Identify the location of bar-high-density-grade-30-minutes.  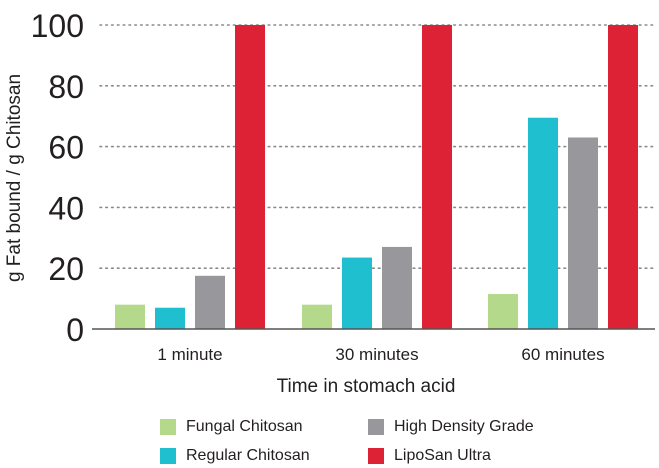
(397, 288).